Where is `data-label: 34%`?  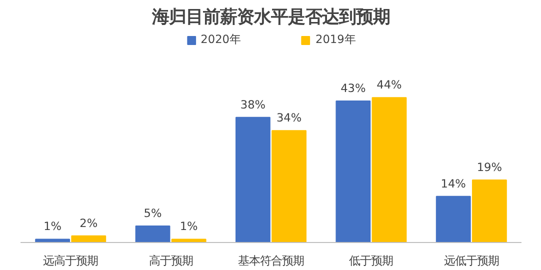 data-label: 34% is located at coordinates (289, 117).